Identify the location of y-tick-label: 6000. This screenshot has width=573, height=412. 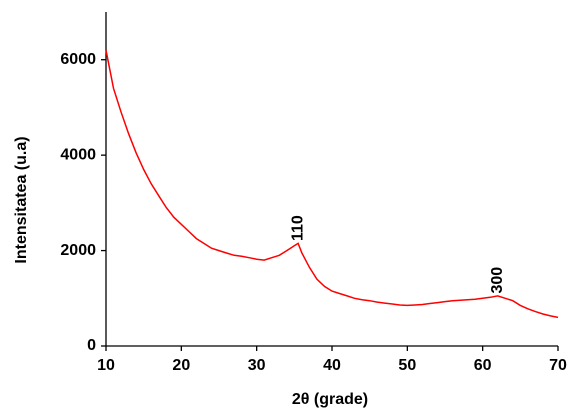
(78, 59).